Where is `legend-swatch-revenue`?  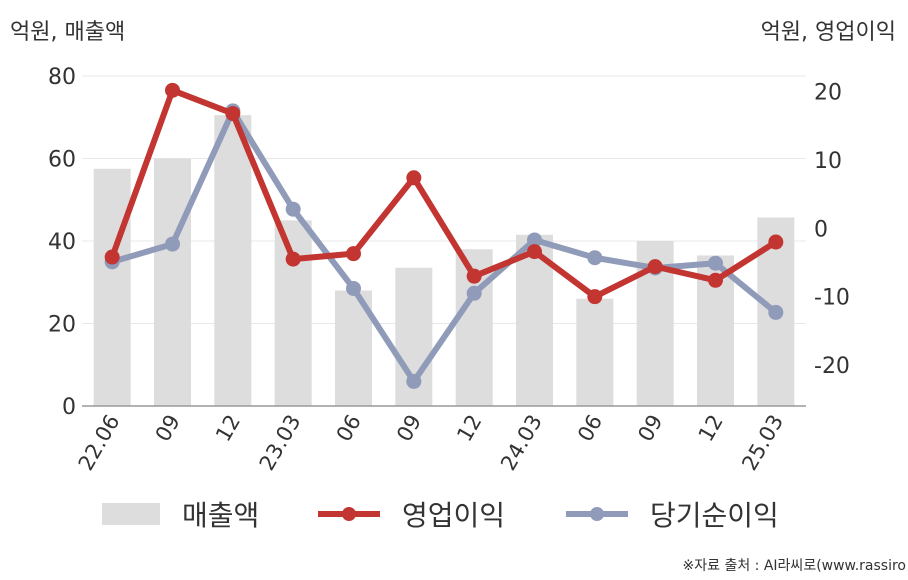
legend-swatch-revenue is located at coordinates (131, 514).